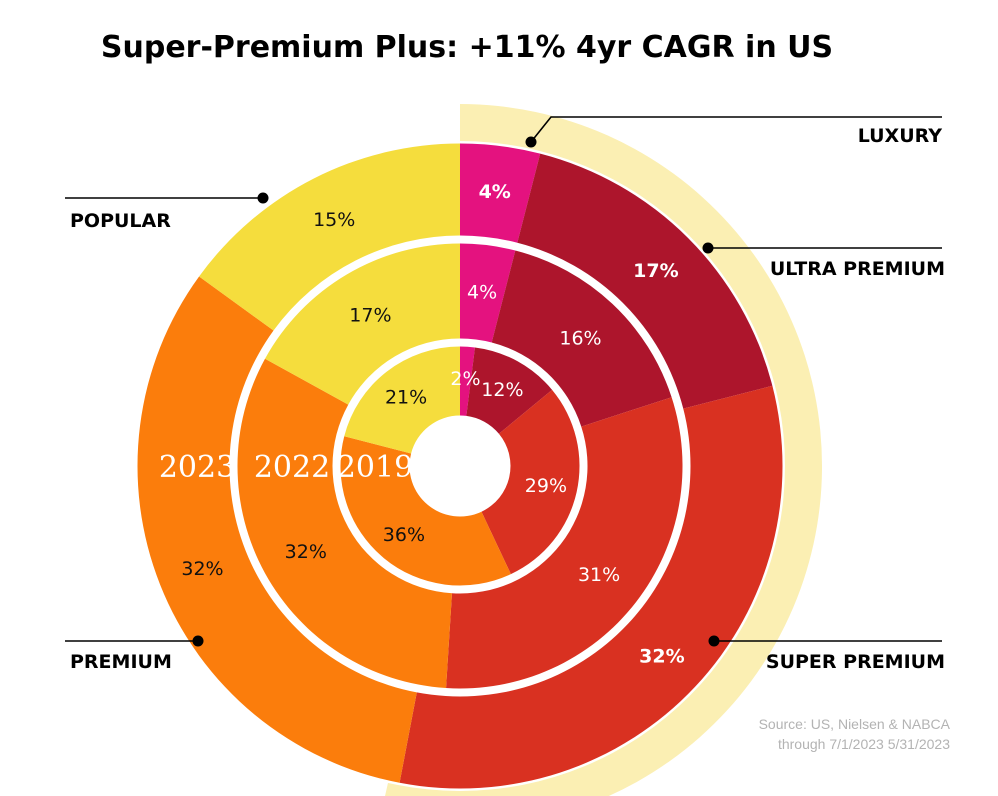  Describe the element at coordinates (864, 744) in the screenshot. I see `source-line-2: through 7/1/2023 5/31/2023` at that location.